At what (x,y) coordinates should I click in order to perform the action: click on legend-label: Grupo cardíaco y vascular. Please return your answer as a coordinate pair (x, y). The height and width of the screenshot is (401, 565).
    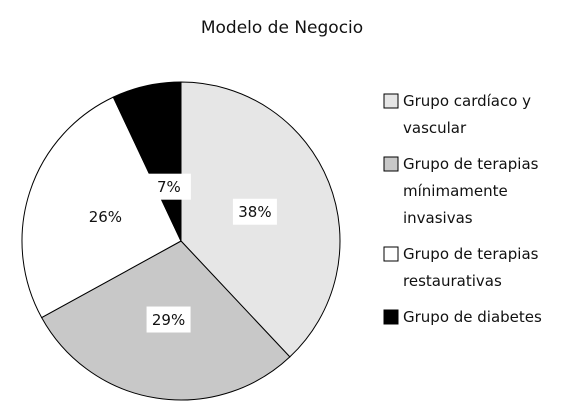
    Looking at the image, I should click on (469, 114).